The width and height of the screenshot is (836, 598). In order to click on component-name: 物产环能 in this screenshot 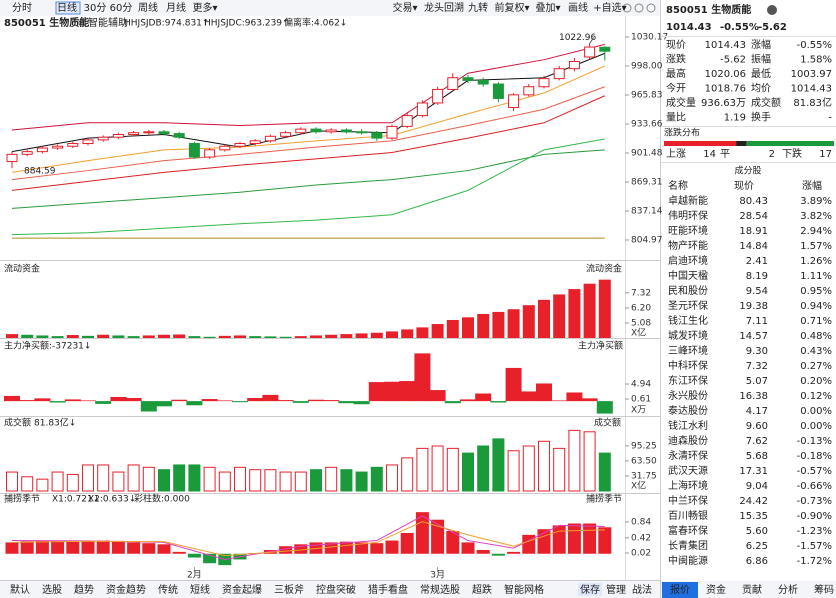, I will do `click(688, 245)`.